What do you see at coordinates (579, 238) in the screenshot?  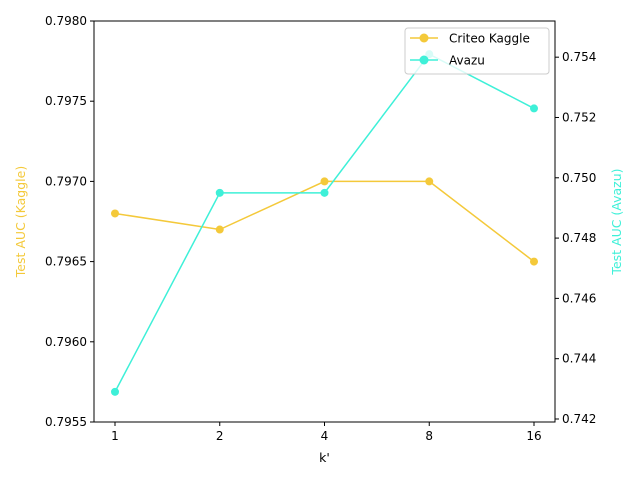 I see `y-right-tick-label-0-748: 0.748` at bounding box center [579, 238].